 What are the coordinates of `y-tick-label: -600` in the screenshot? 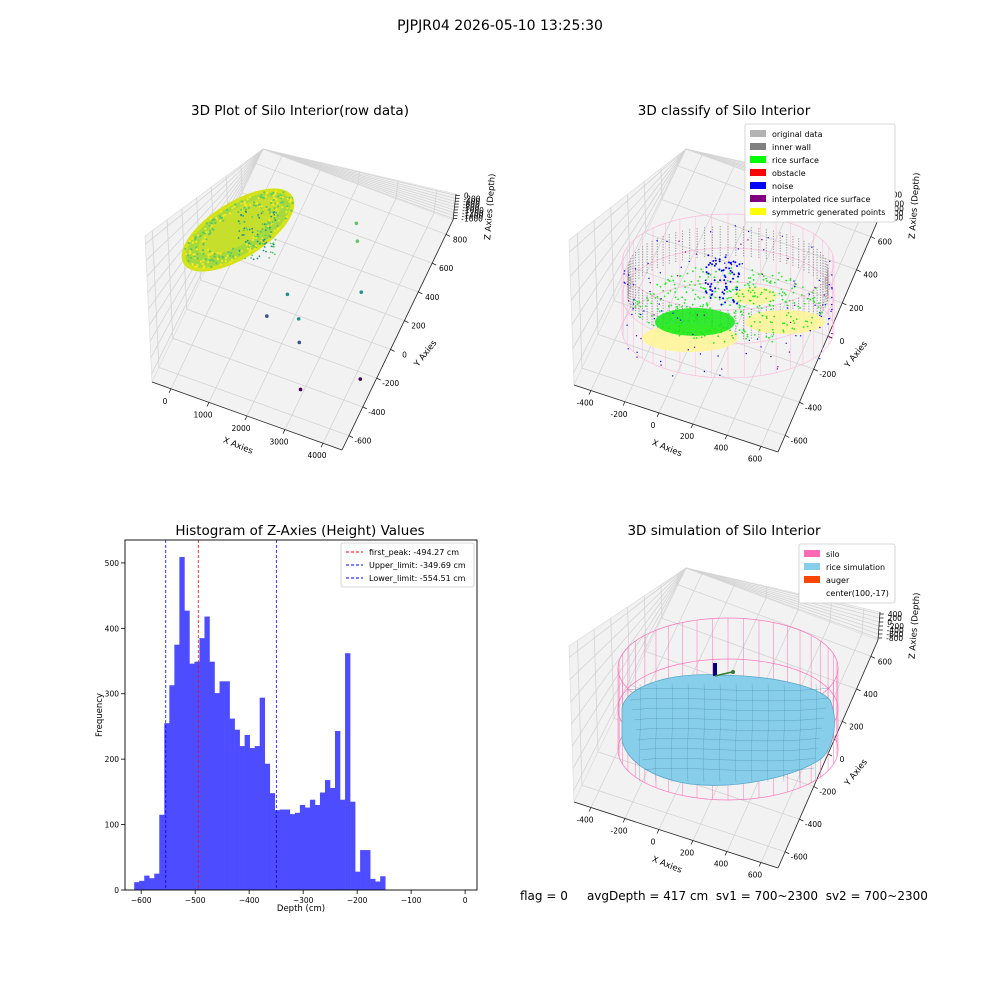 It's located at (362, 441).